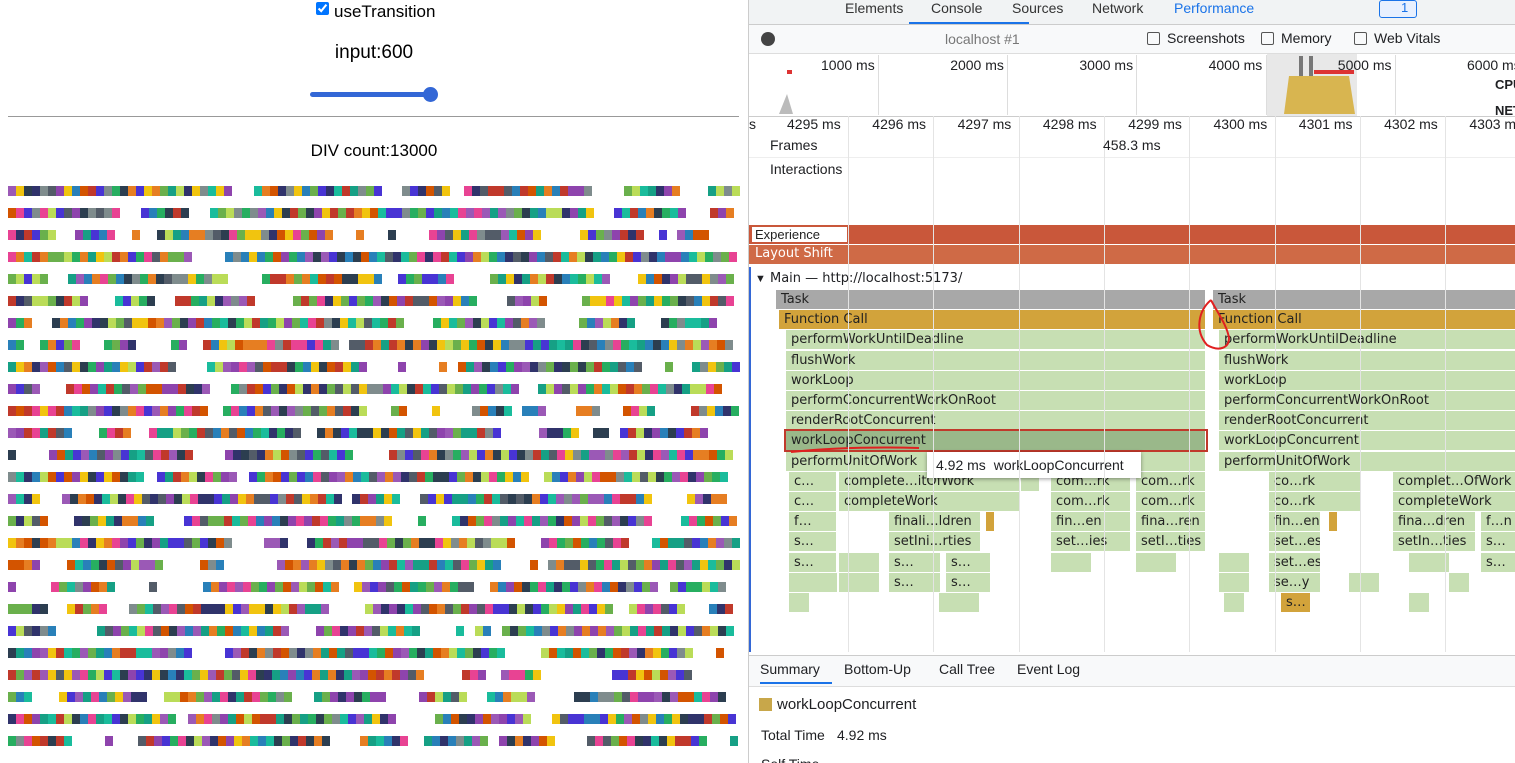  Describe the element at coordinates (874, 8) in the screenshot. I see `devtools-tab: Elements` at that location.